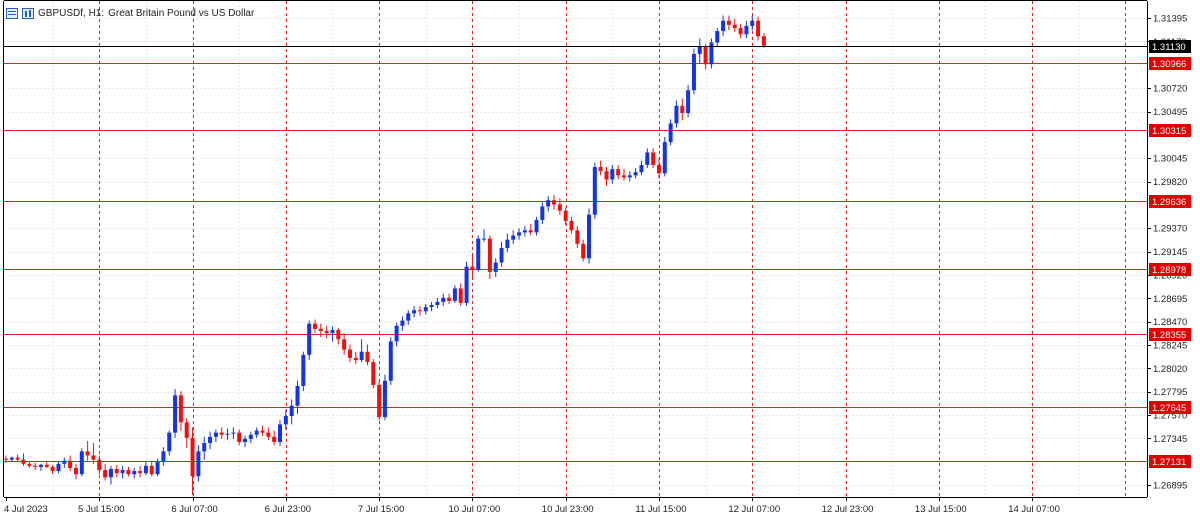 Image resolution: width=1200 pixels, height=521 pixels. What do you see at coordinates (28, 13) in the screenshot?
I see `indicator-list-icon` at bounding box center [28, 13].